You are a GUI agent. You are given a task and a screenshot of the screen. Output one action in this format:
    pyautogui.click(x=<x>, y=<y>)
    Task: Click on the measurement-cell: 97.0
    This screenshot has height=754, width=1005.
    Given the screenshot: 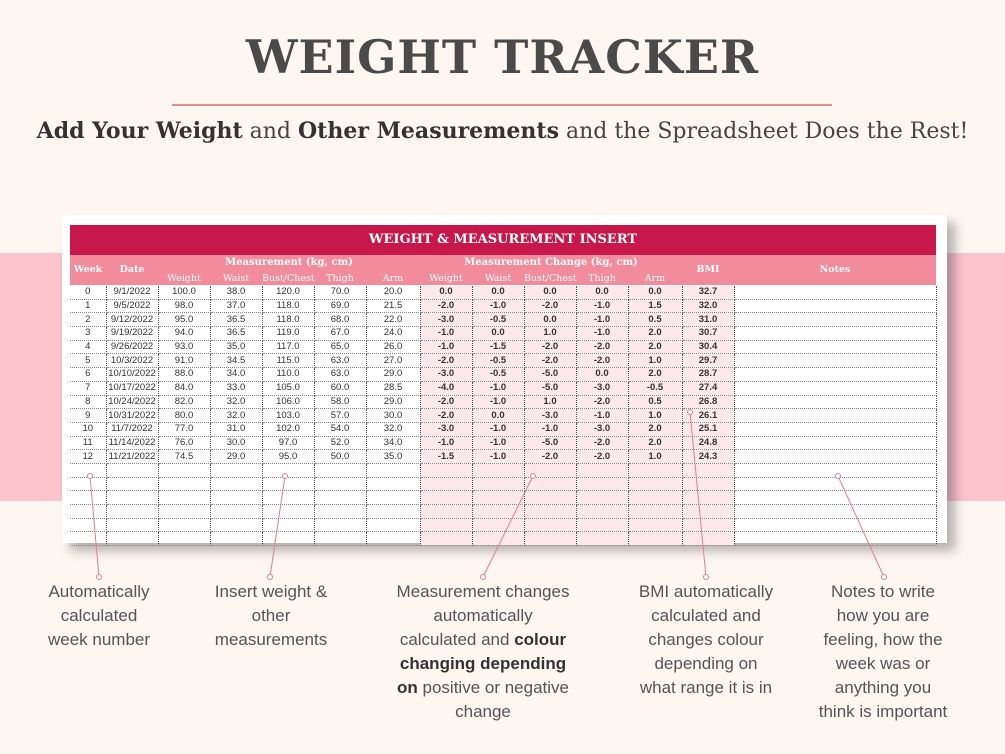 What is the action you would take?
    pyautogui.click(x=288, y=443)
    